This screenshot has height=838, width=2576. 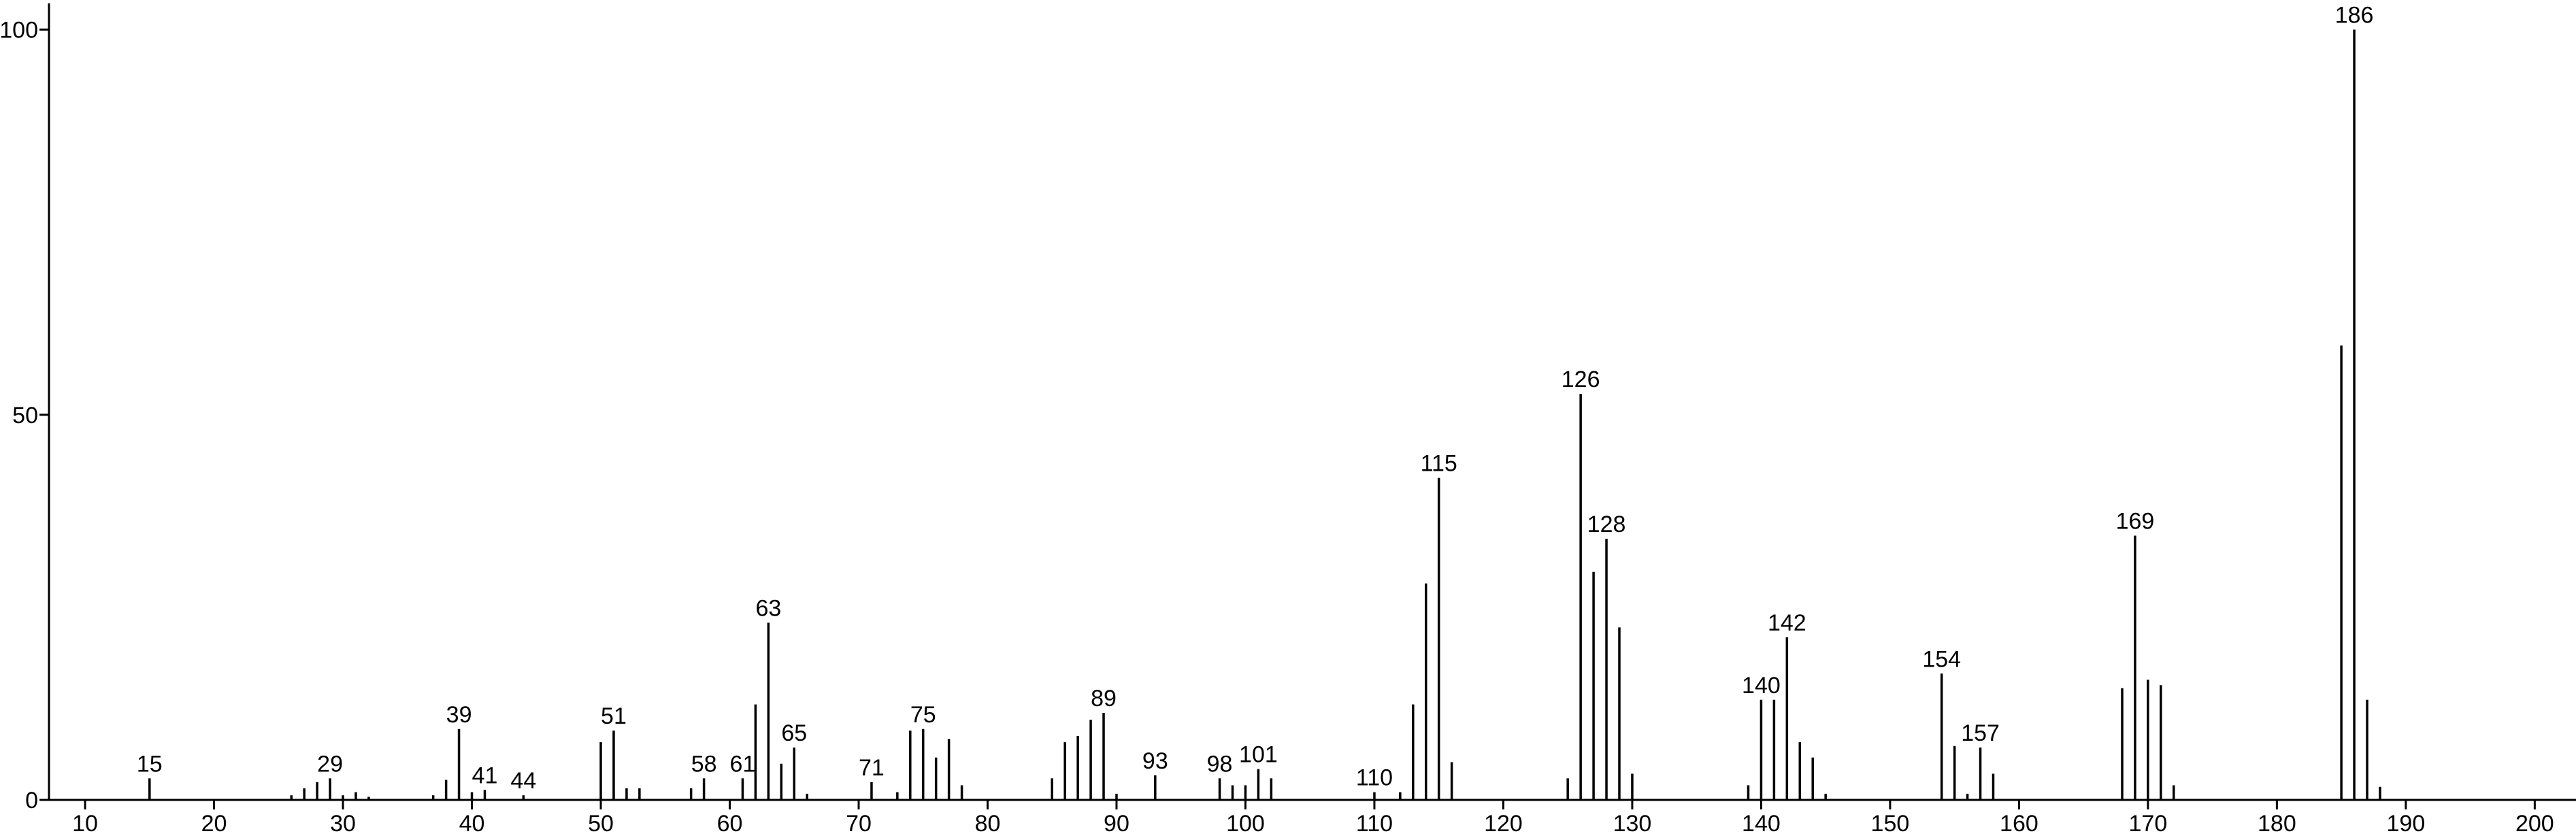 I want to click on peak-label: 142, so click(x=1787, y=623).